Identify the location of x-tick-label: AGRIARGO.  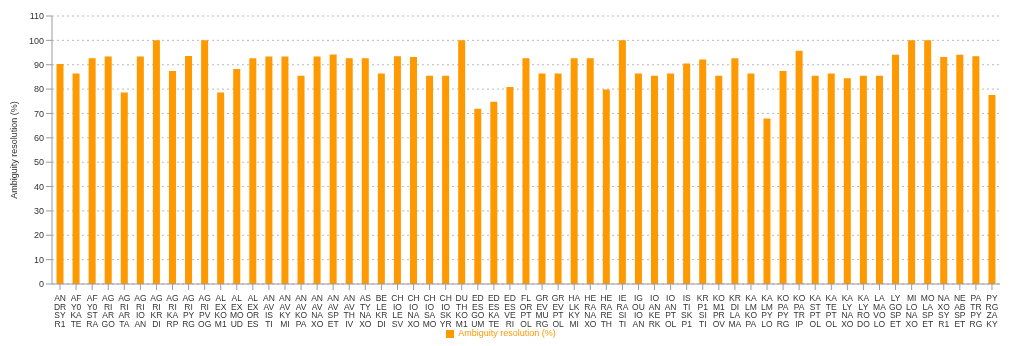
(108, 311).